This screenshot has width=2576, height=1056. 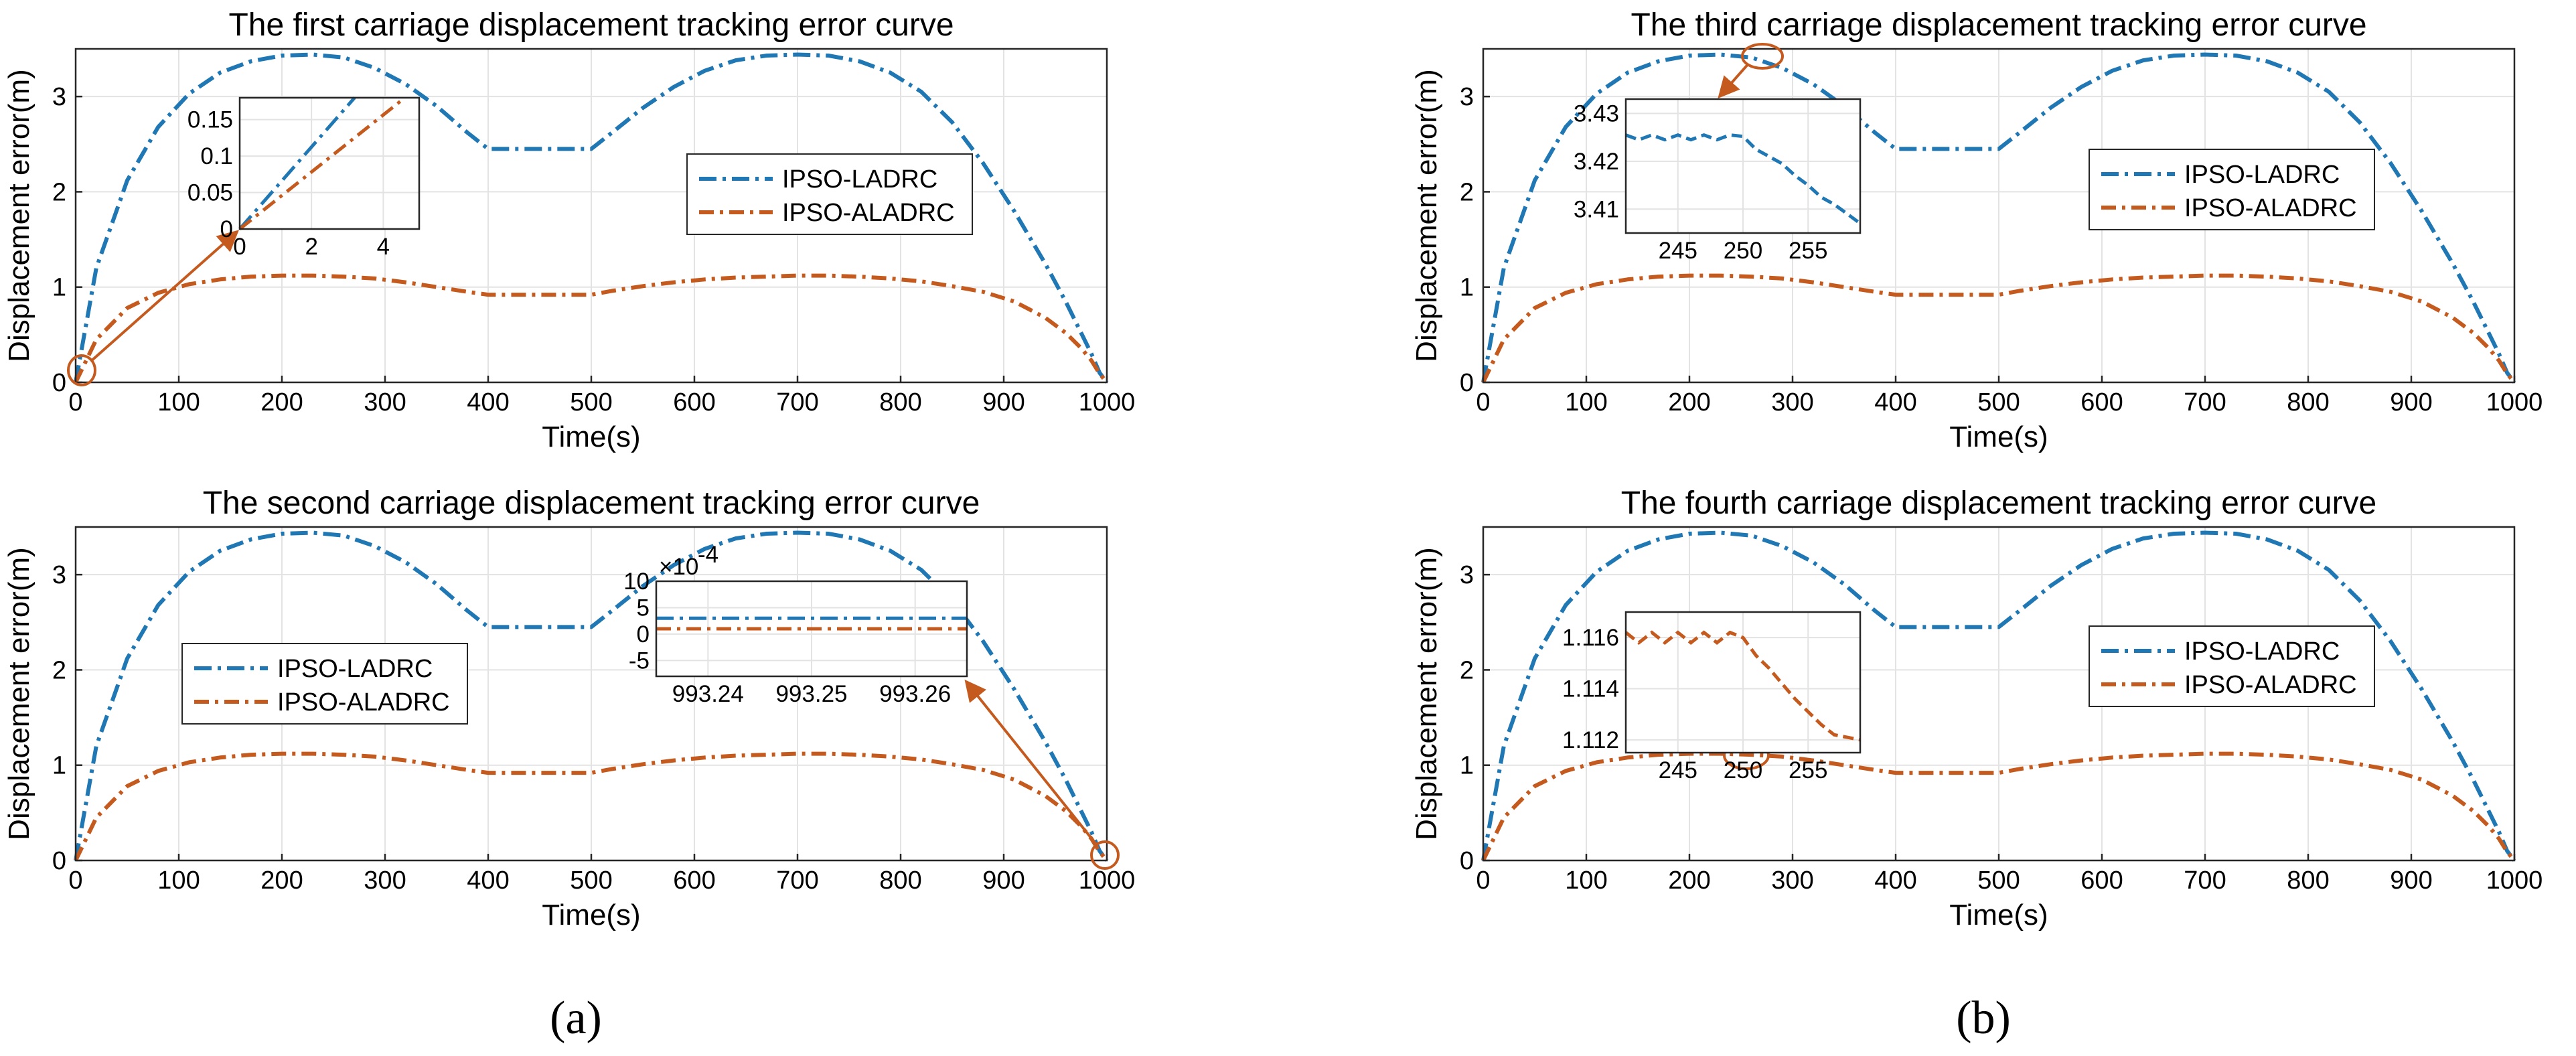 What do you see at coordinates (1590, 740) in the screenshot?
I see `inset-y-tick-label: 1.112` at bounding box center [1590, 740].